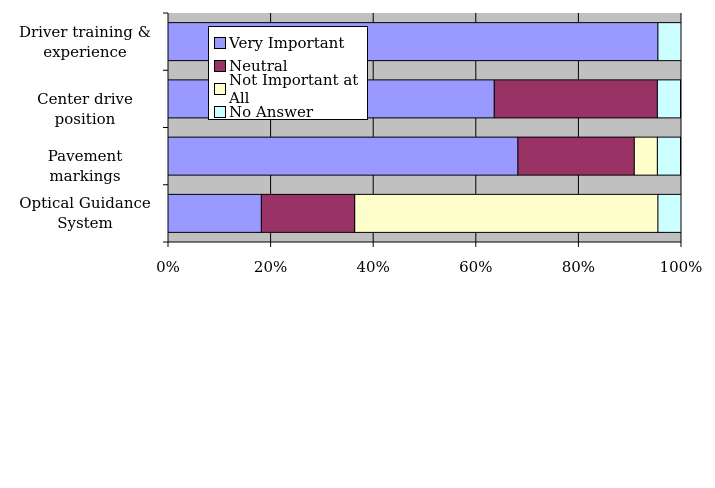 Image resolution: width=715 pixels, height=488 pixels. I want to click on x-tick-label: 80%, so click(578, 267).